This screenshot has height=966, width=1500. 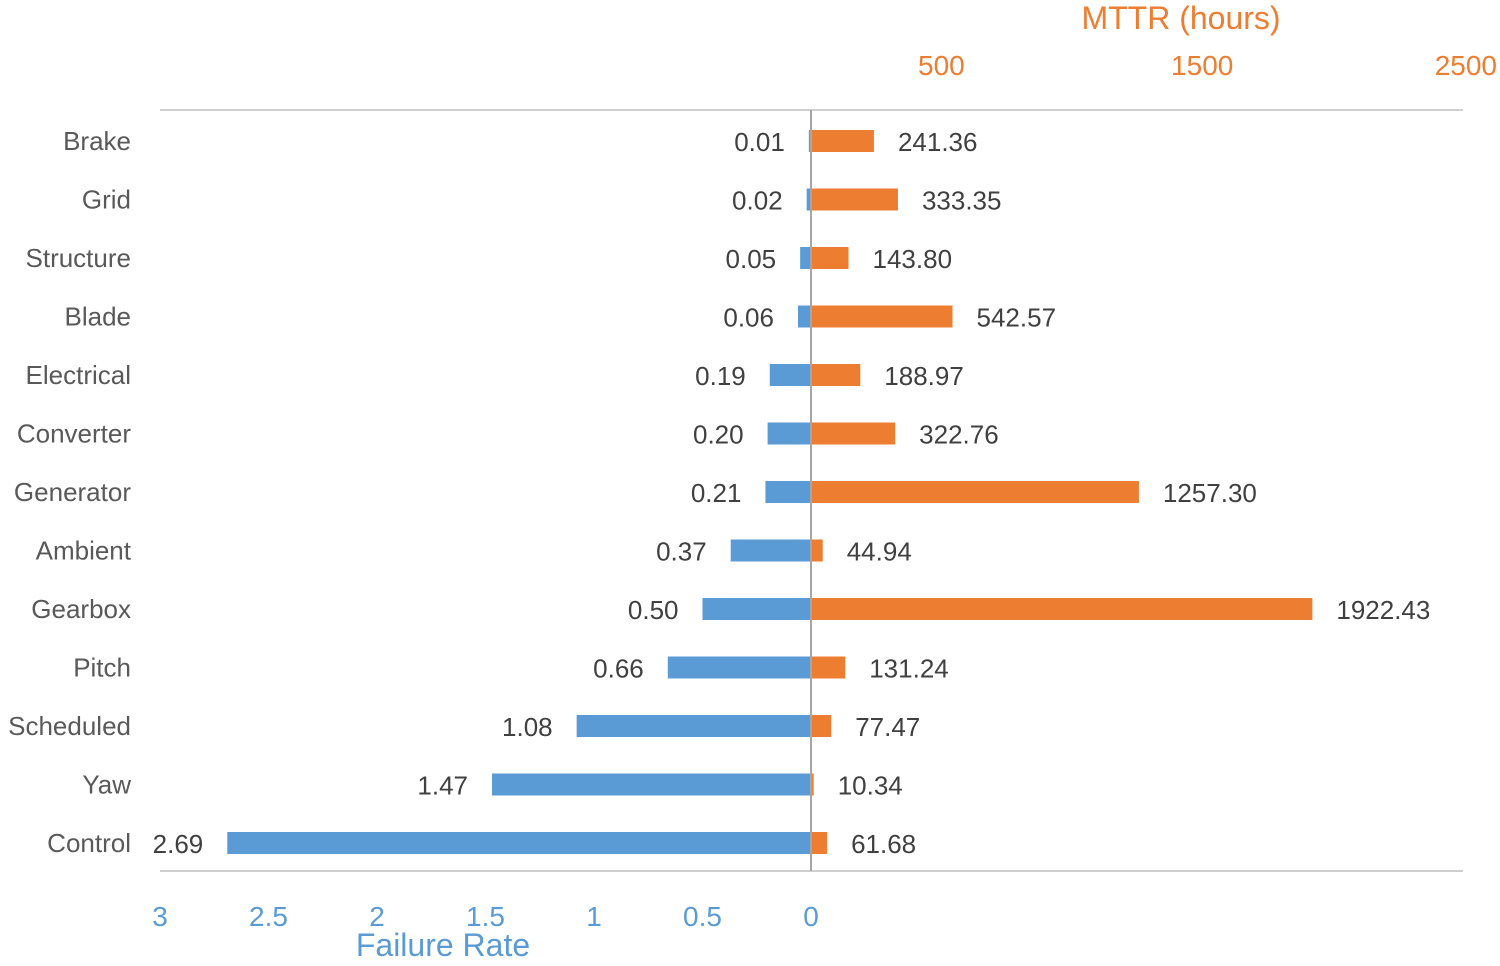 What do you see at coordinates (442, 786) in the screenshot?
I see `failure-rate-label: 1.47` at bounding box center [442, 786].